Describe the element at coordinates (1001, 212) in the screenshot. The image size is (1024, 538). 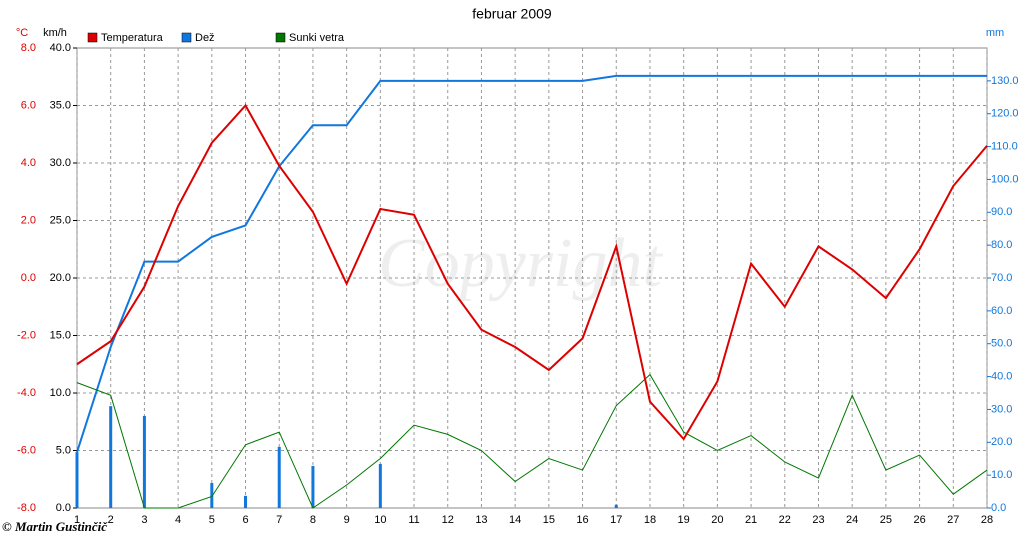
I see `y2-tick-label: 90.0` at that location.